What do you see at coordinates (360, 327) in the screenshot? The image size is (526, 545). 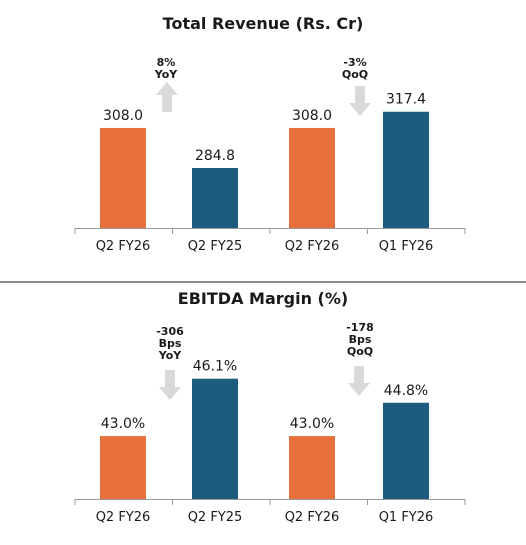 I see `annotation-line: -178` at bounding box center [360, 327].